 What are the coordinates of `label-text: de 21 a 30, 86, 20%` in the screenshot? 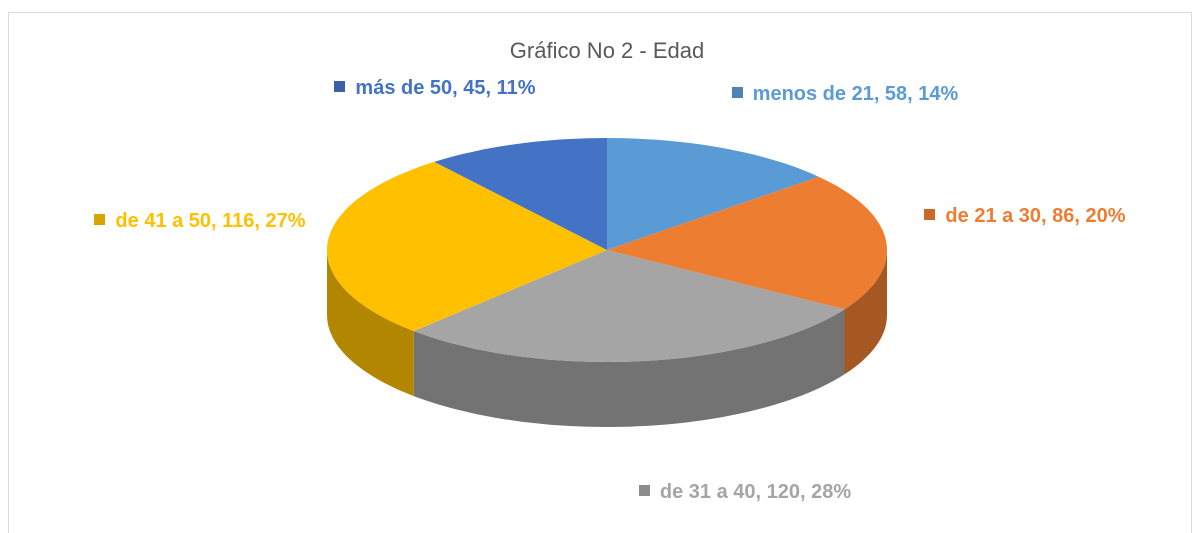 It's located at (1035, 216).